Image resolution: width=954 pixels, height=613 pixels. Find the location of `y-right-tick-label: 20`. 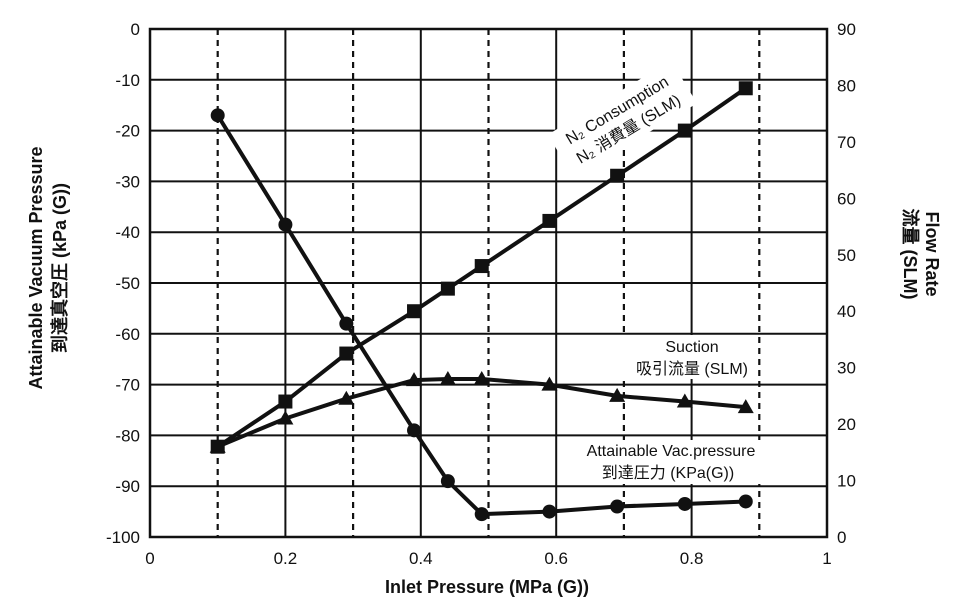

y-right-tick-label: 20 is located at coordinates (846, 424).